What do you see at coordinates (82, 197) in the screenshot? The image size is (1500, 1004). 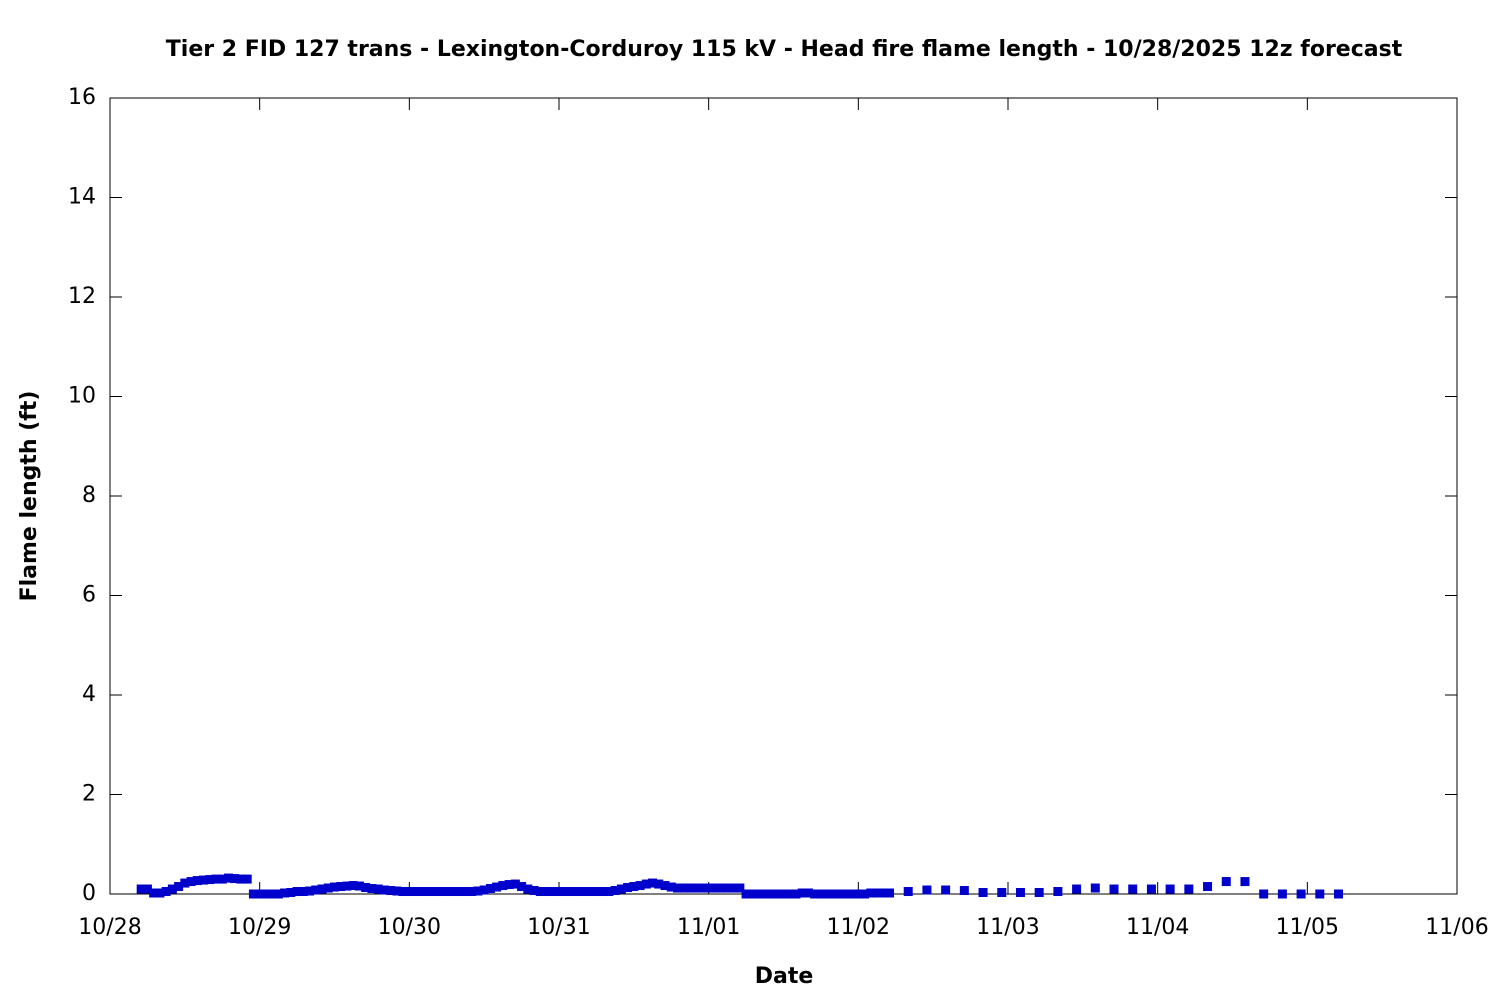 I see `y-tick-label: 14` at bounding box center [82, 197].